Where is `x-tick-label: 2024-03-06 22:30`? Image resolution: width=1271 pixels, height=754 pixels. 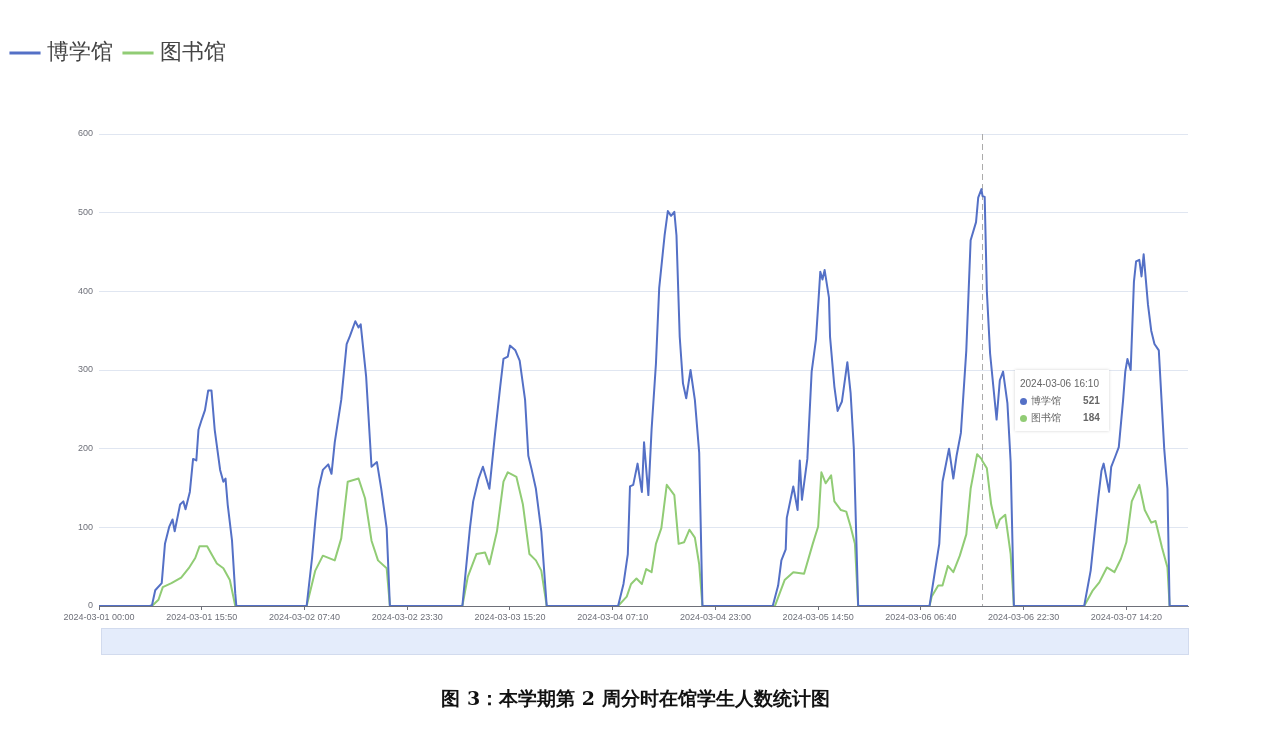
x-tick-label: 2024-03-06 22:30 is located at coordinates (1024, 616).